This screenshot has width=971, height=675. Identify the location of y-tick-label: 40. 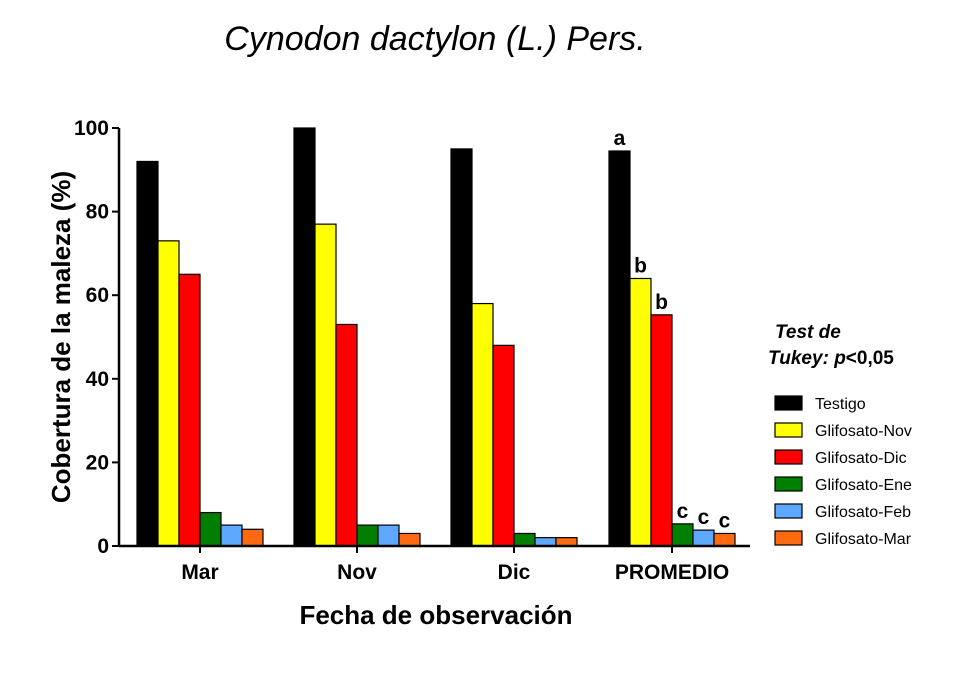
(97, 379).